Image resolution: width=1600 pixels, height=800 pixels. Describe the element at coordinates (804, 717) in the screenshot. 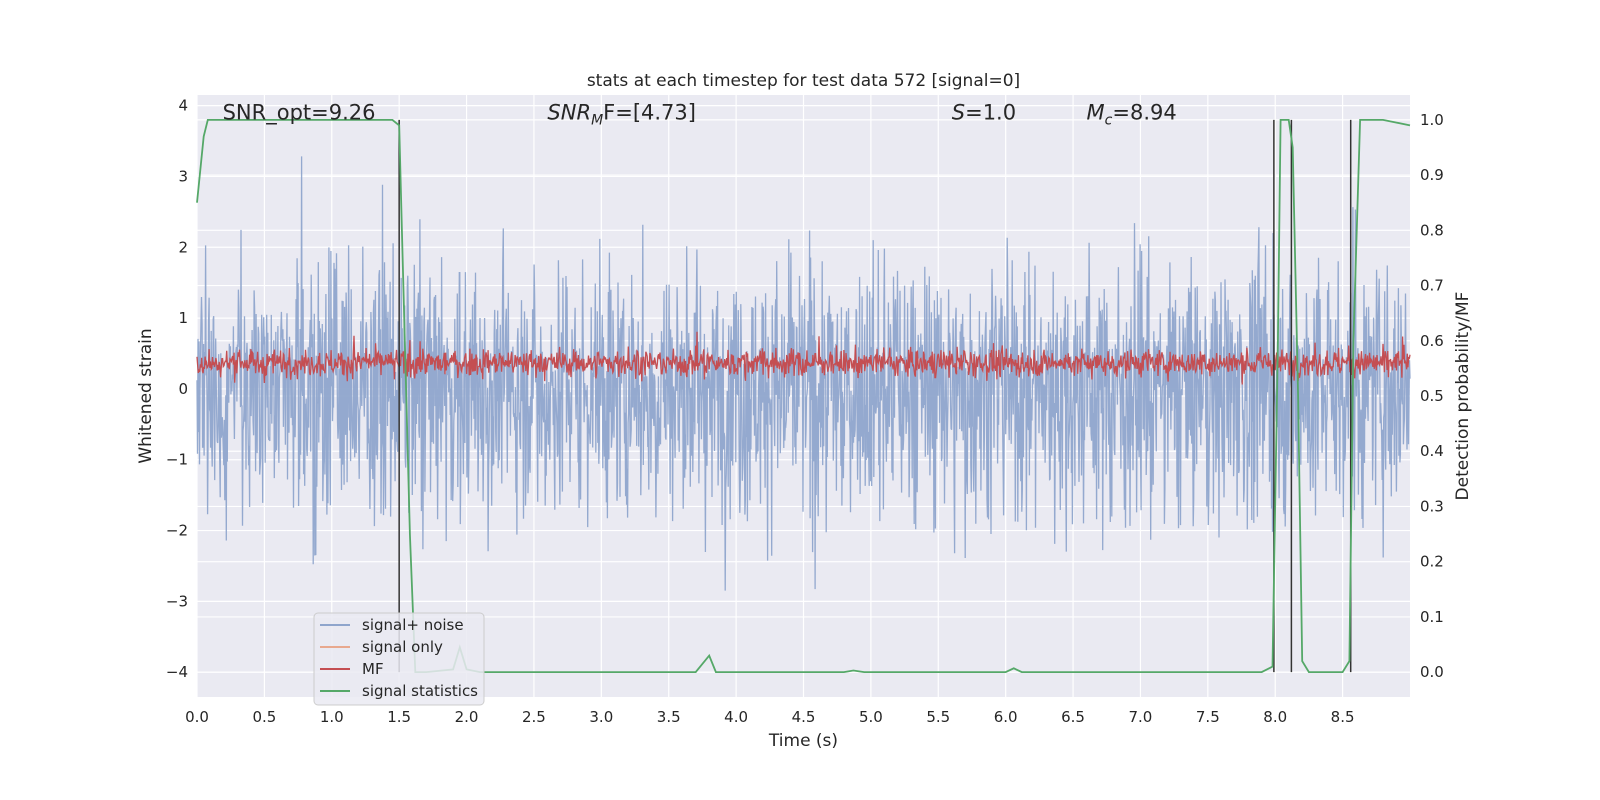

I see `x-tick-label: 4.5` at that location.